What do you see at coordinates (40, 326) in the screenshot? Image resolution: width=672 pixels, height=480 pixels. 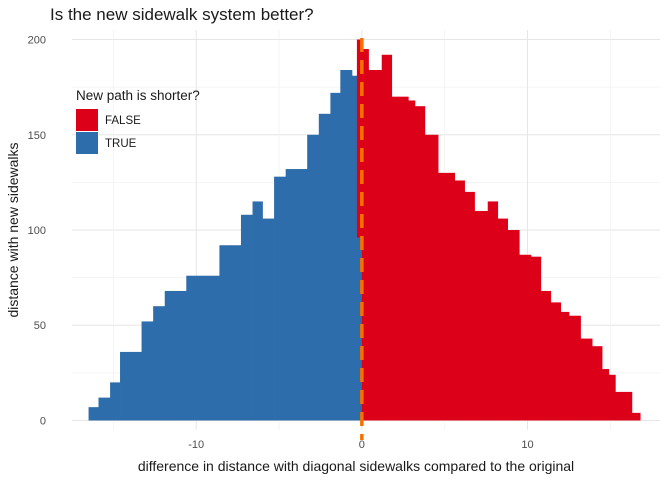 I see `y-tick-label: 50` at bounding box center [40, 326].